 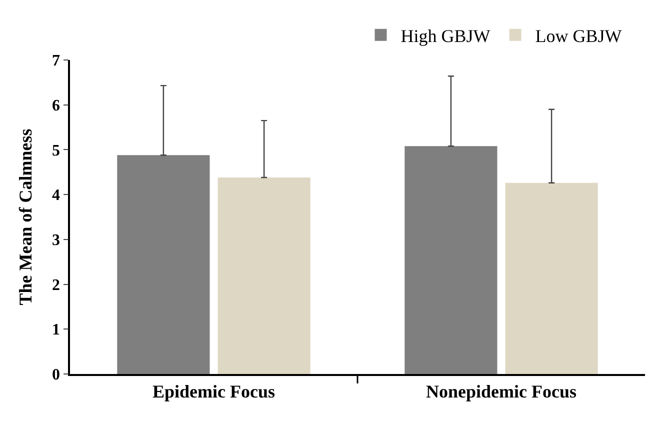 I want to click on y-tick-label: 1, so click(x=56, y=330).